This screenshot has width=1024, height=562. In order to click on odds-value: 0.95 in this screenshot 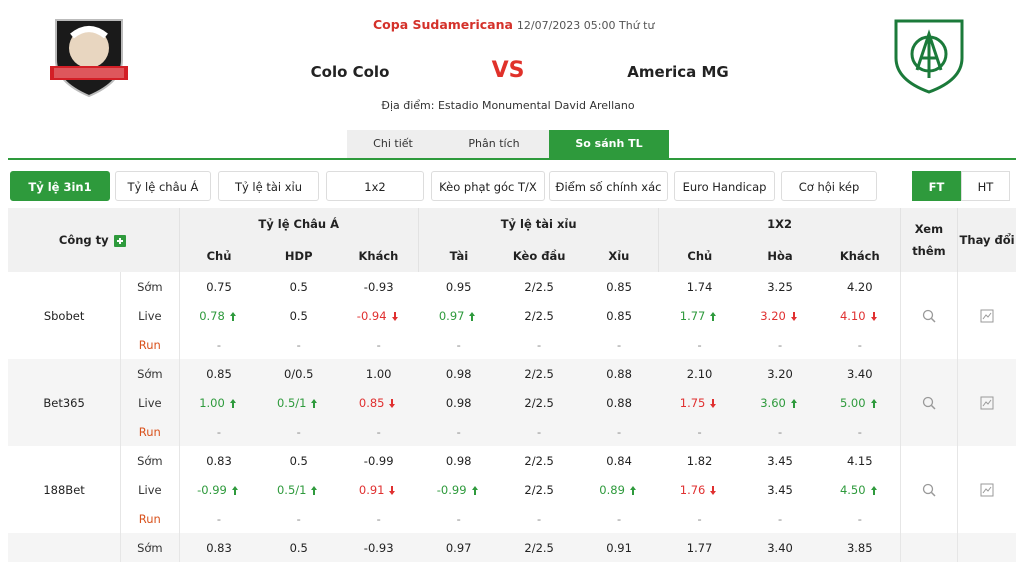, I will do `click(458, 286)`.